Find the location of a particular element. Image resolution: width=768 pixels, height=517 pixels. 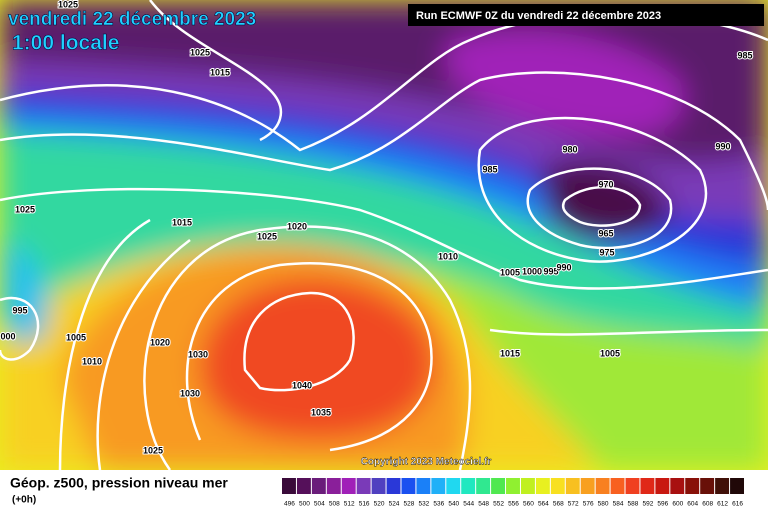

scale-label: 512 is located at coordinates (349, 504).